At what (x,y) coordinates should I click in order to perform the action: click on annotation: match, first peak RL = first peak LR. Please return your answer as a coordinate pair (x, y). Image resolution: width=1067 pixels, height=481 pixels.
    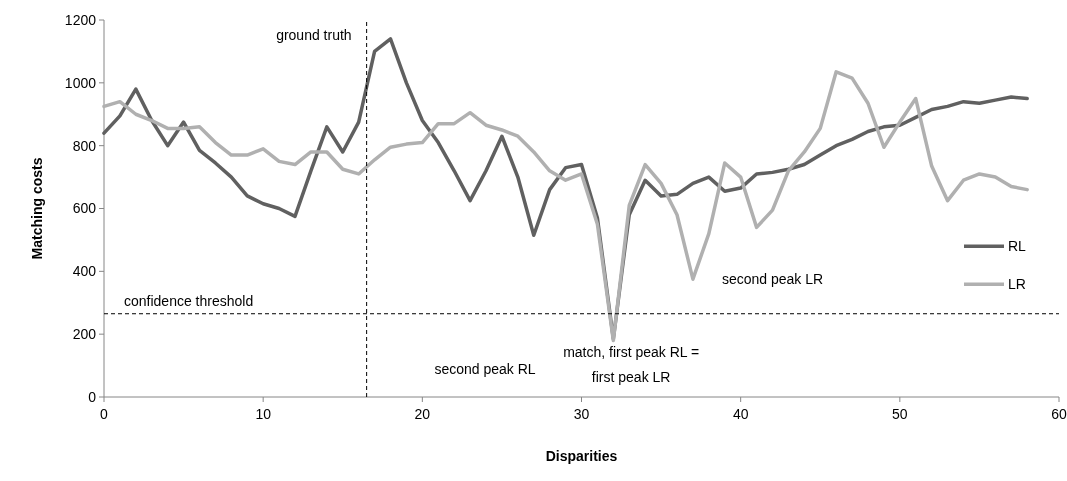
    Looking at the image, I should click on (631, 365).